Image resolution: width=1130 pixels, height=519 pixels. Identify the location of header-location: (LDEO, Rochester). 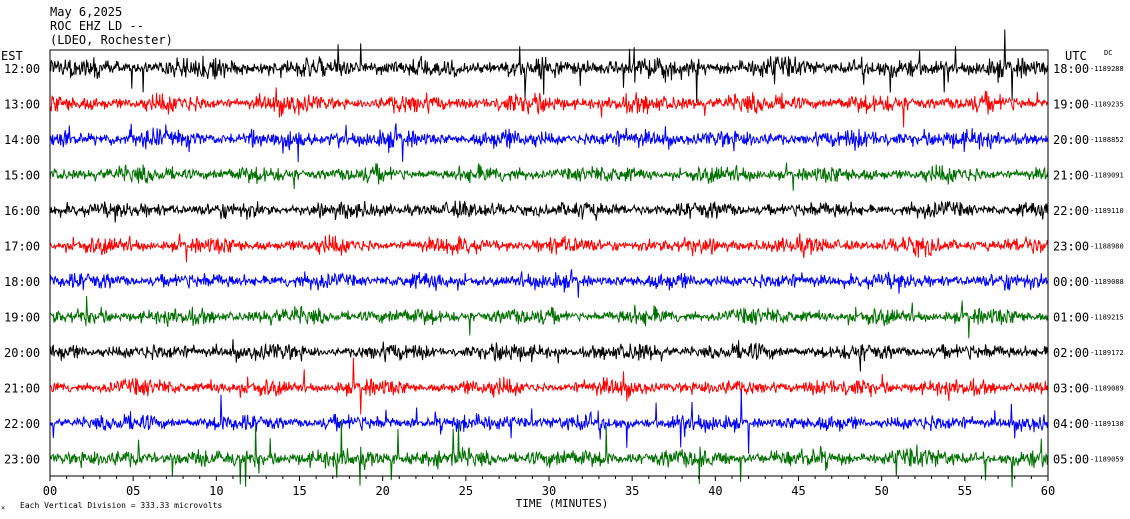
(111, 40).